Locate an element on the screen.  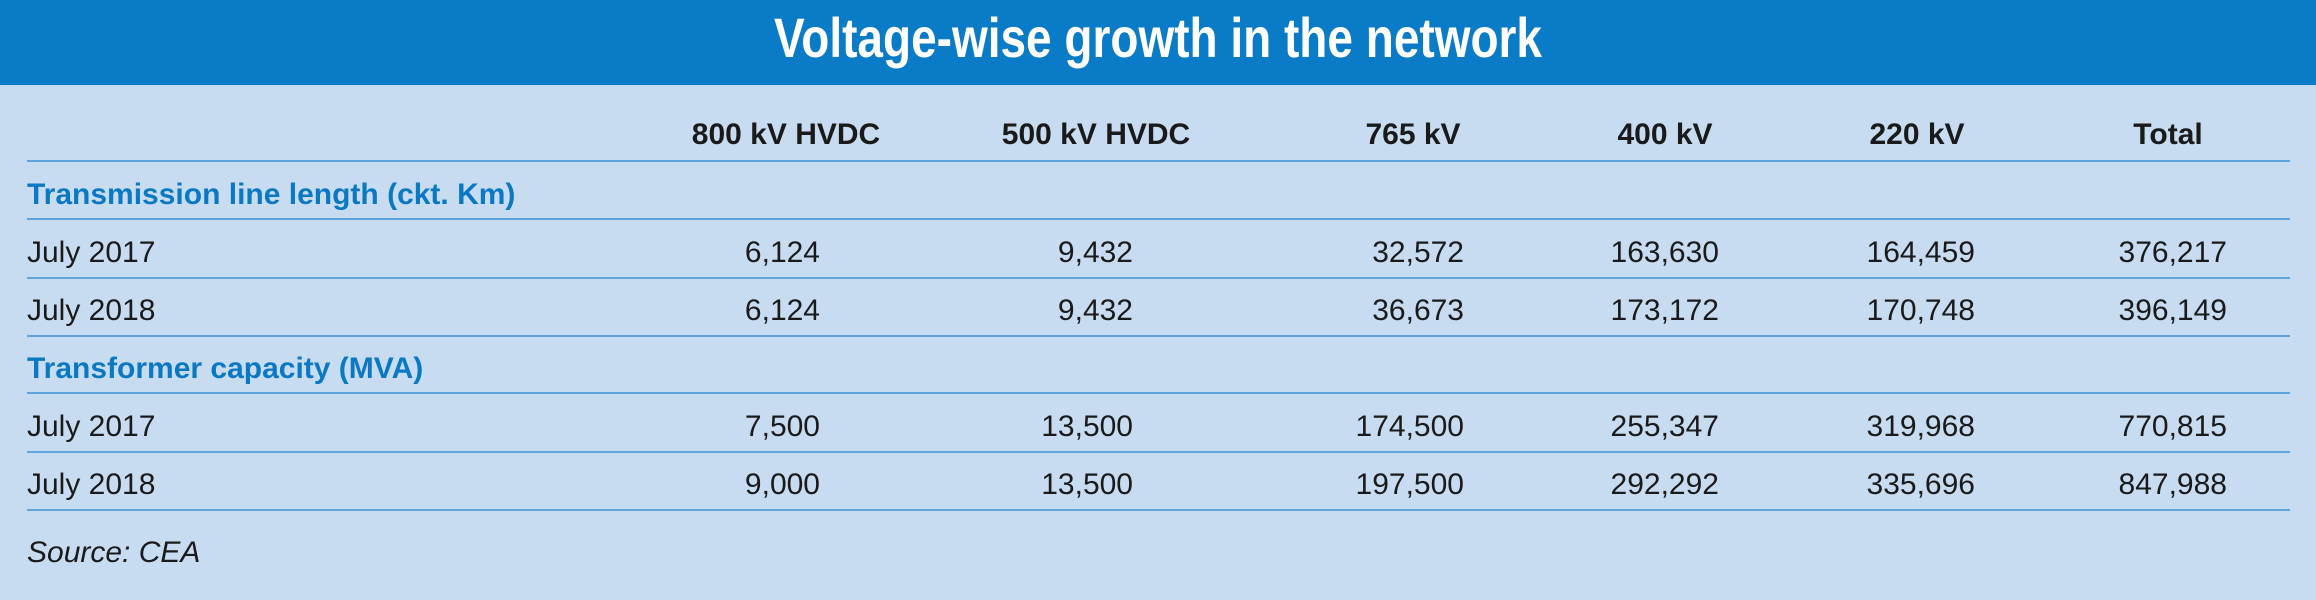
cell-value: 255,347 is located at coordinates (1665, 426).